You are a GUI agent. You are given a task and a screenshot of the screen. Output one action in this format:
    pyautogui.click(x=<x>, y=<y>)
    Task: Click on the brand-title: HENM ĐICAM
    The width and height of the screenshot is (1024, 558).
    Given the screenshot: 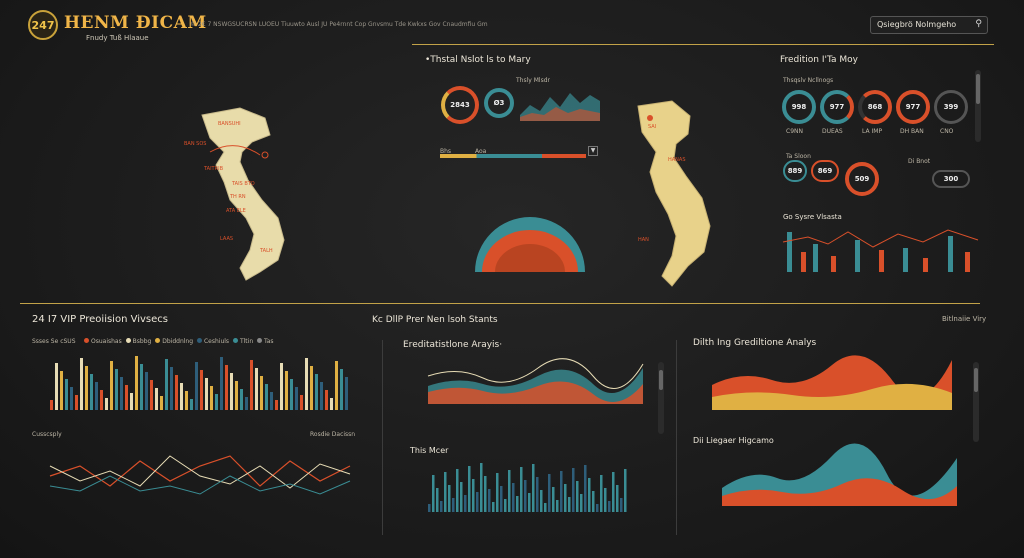 What is the action you would take?
    pyautogui.click(x=135, y=23)
    